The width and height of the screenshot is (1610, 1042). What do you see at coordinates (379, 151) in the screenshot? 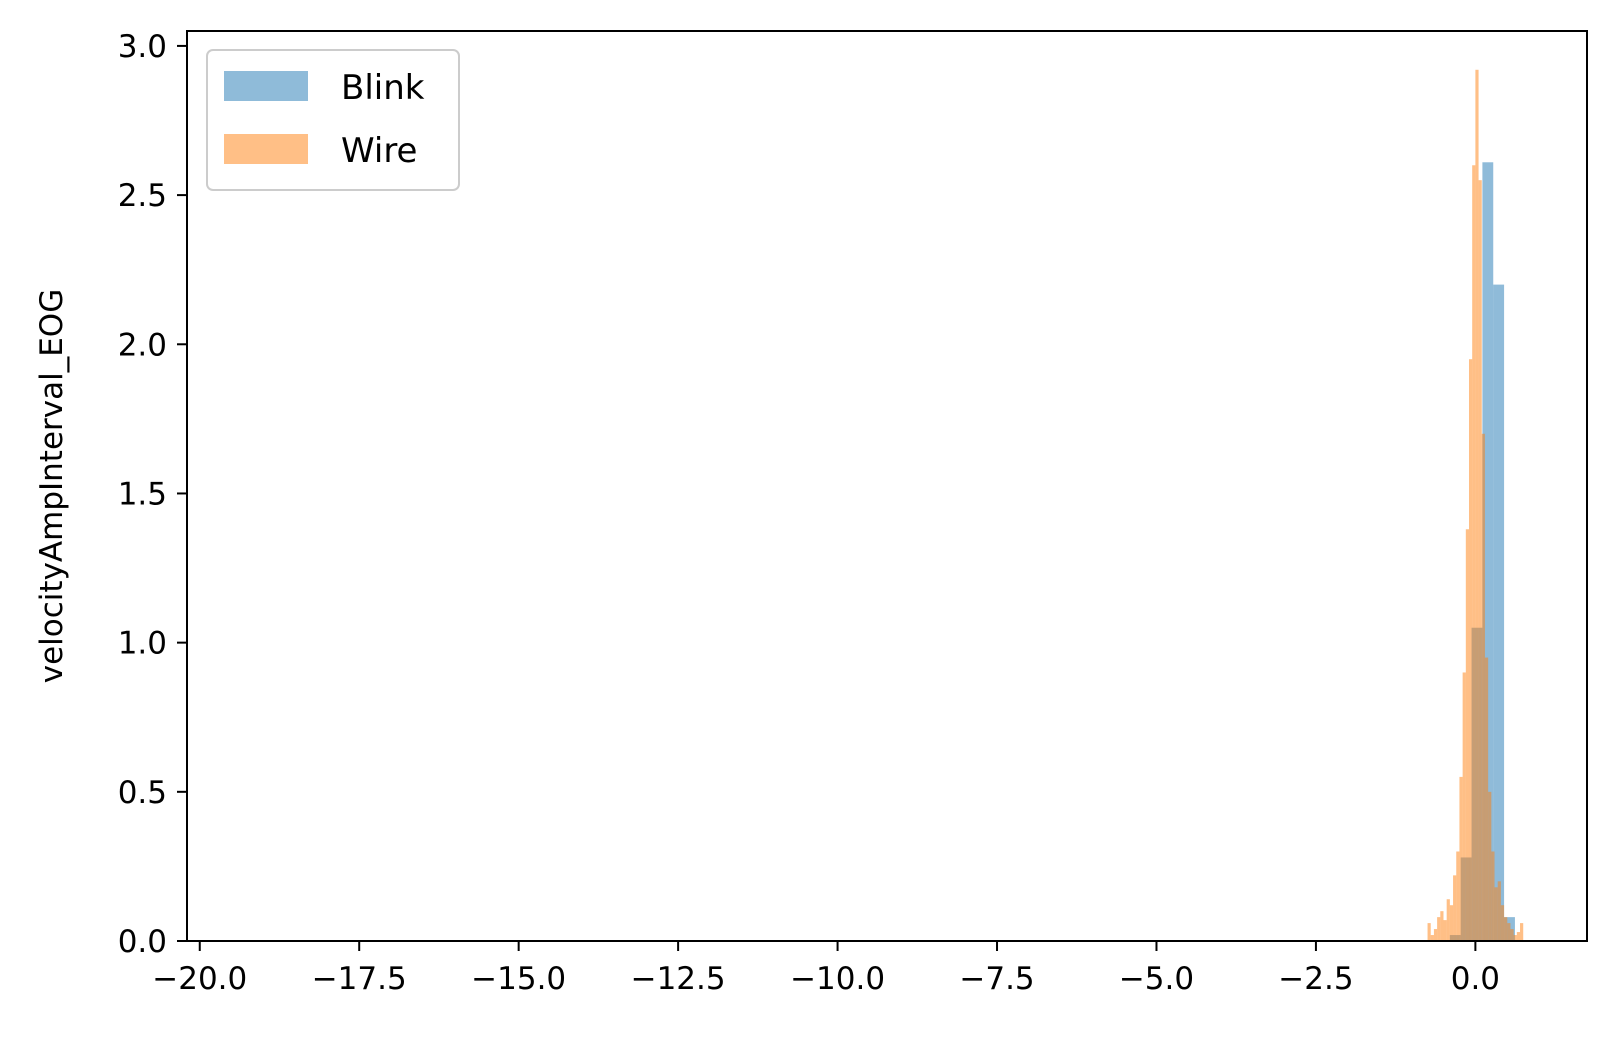
I see `legend-label-wire: Wire` at bounding box center [379, 151].